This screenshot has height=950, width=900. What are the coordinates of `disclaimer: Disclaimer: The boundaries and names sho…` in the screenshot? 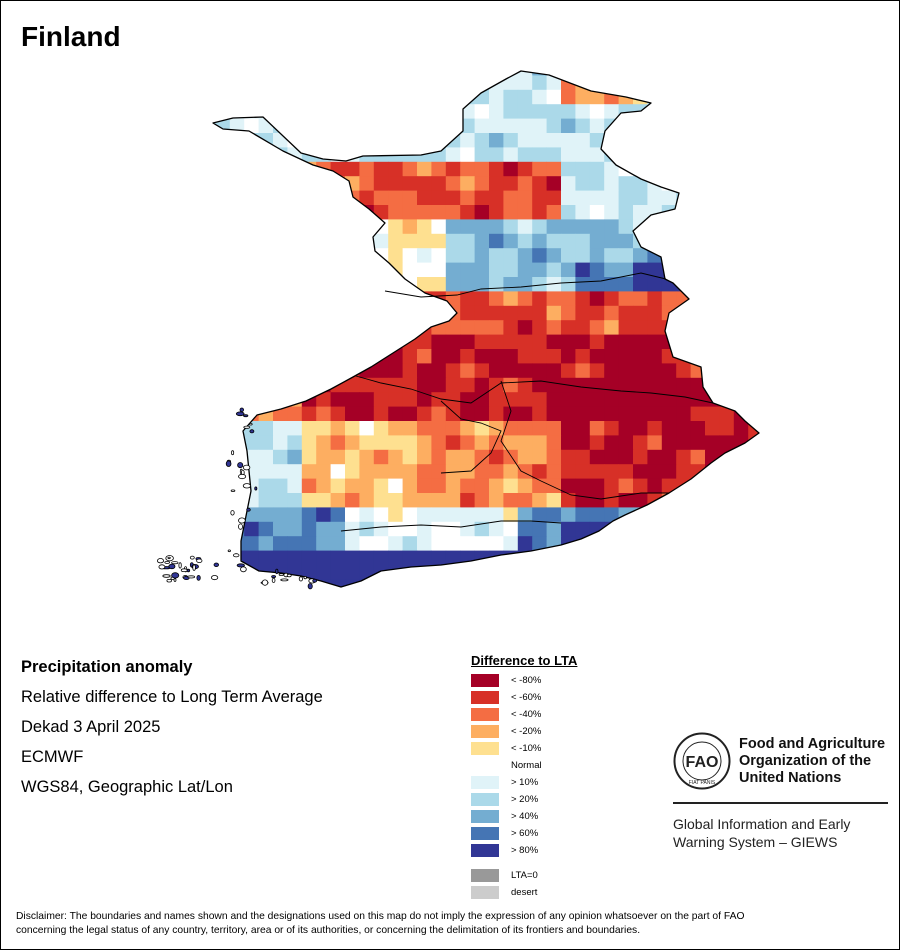 It's located at (451, 924).